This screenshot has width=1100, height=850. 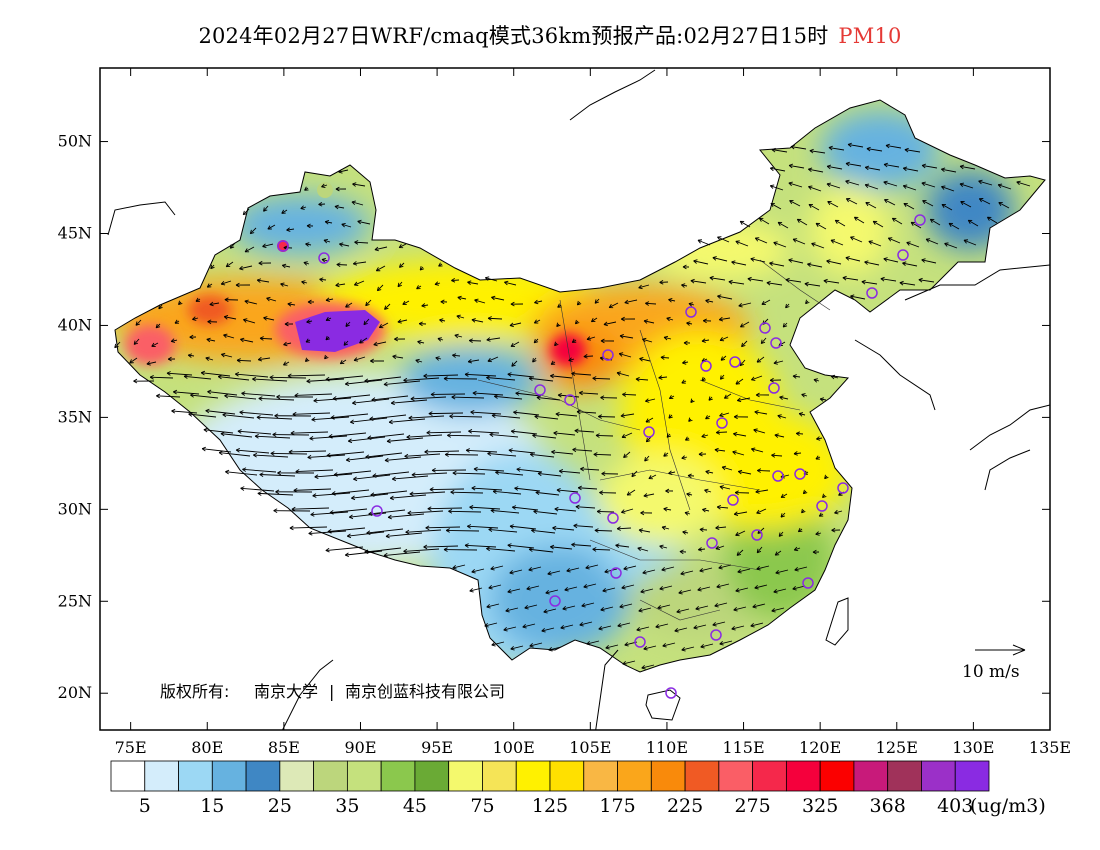 What do you see at coordinates (514, 747) in the screenshot?
I see `lon-tick-label: 100E` at bounding box center [514, 747].